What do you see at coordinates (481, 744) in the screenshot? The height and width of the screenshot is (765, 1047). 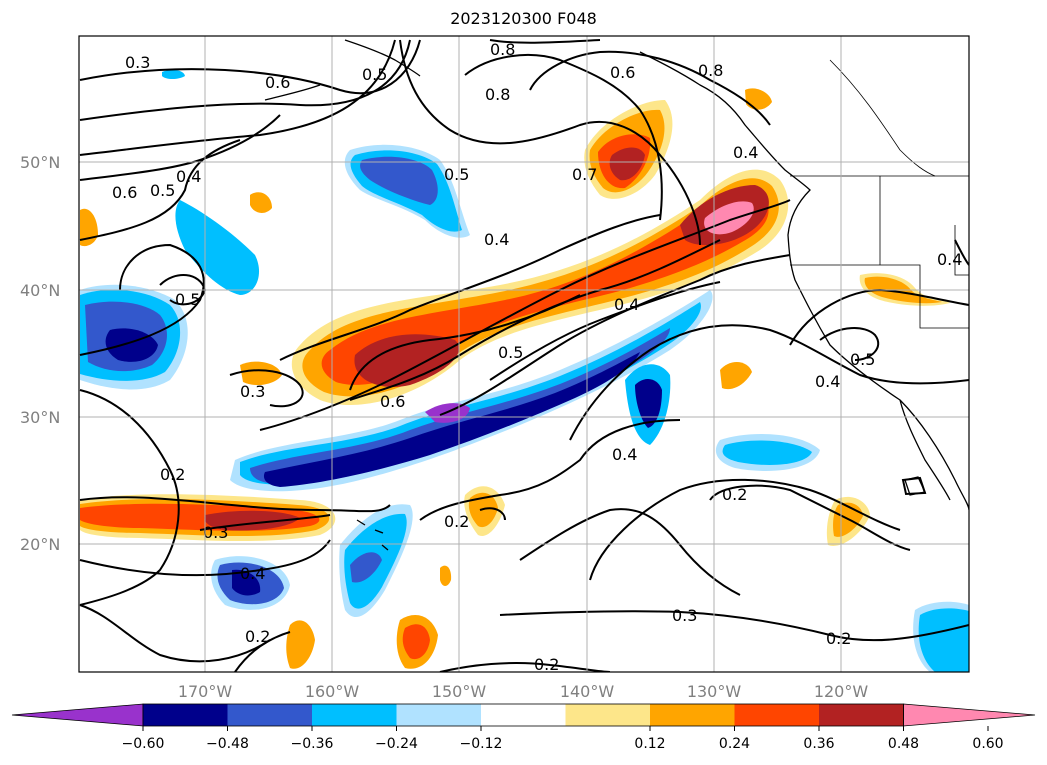 I see `colorbar-tick-label: −0.12` at bounding box center [481, 744].